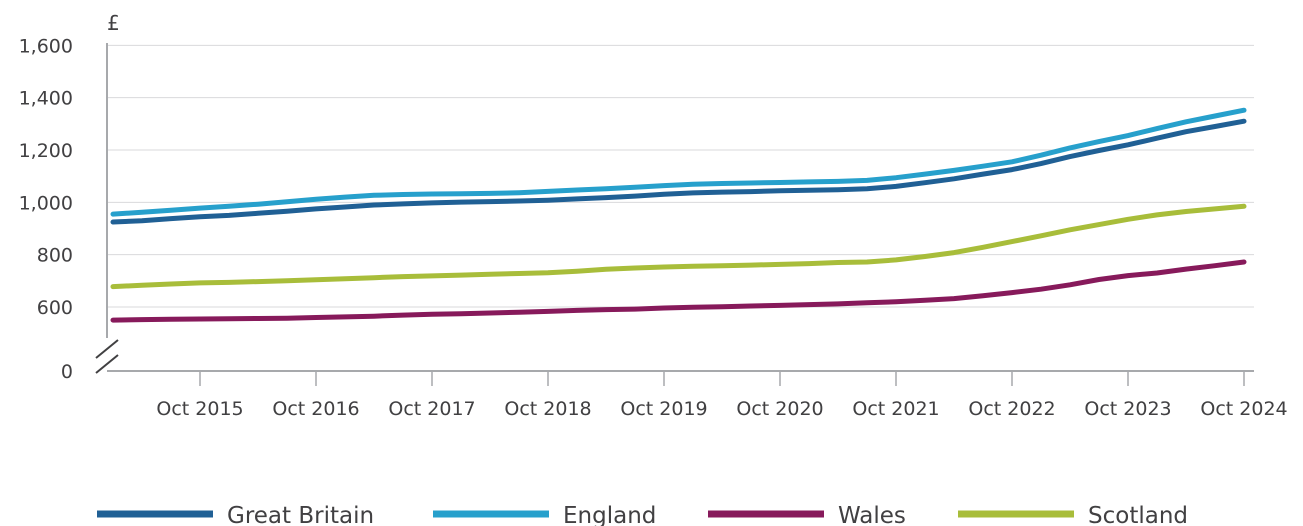 Image resolution: width=1303 pixels, height=526 pixels. What do you see at coordinates (1138, 514) in the screenshot?
I see `legend-label: Scotland` at bounding box center [1138, 514].